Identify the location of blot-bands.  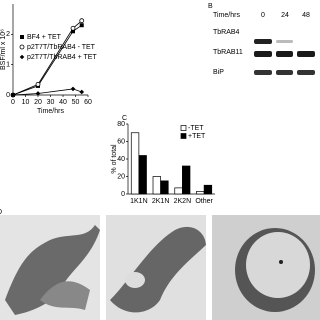
(284, 57).